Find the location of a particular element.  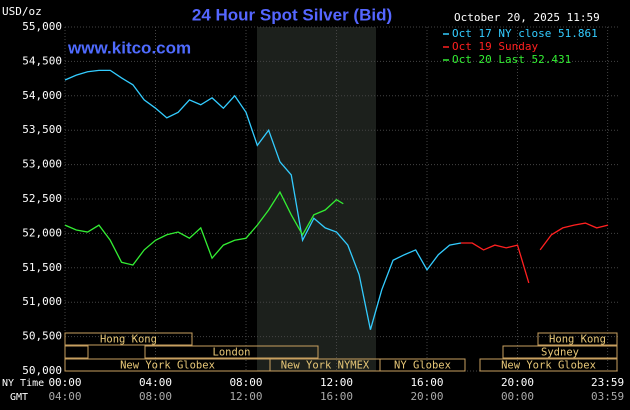

y-tick-label: 54,500 is located at coordinates (42, 60).